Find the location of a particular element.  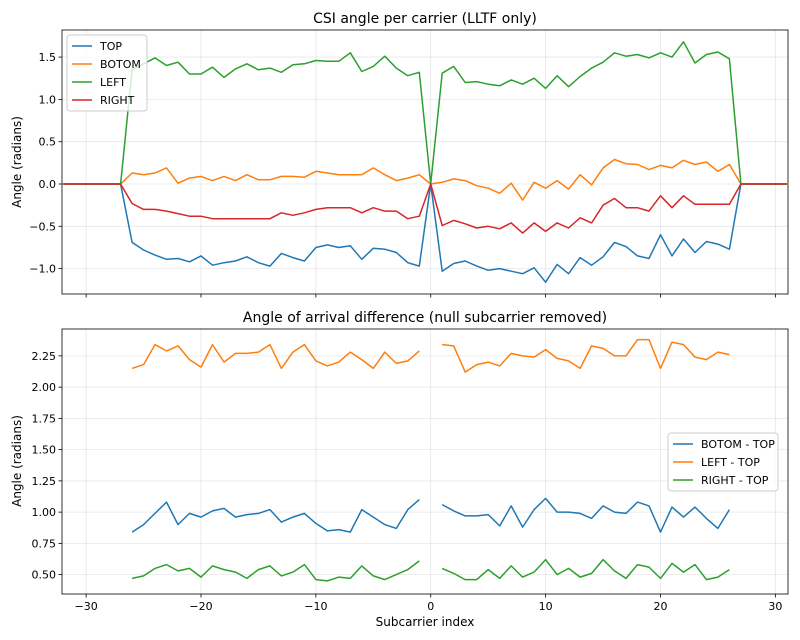

plot1-legend-label: BOTOM - TOP is located at coordinates (738, 444).